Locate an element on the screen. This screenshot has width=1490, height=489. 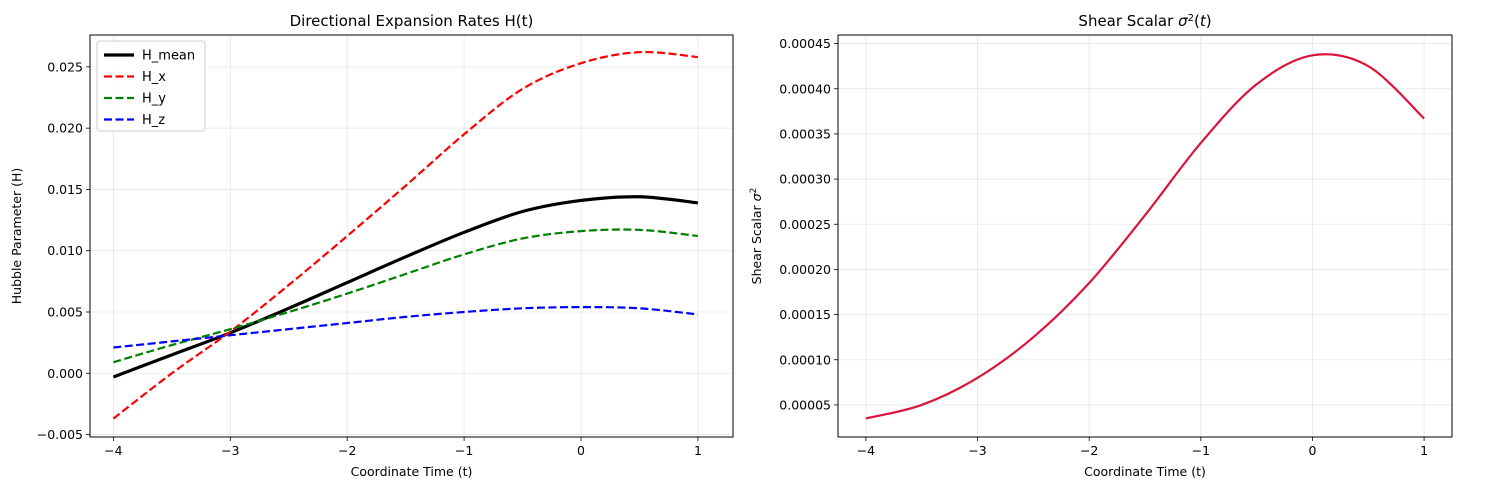
y-axis-label: Shear Scalar σ2 is located at coordinates (756, 236).